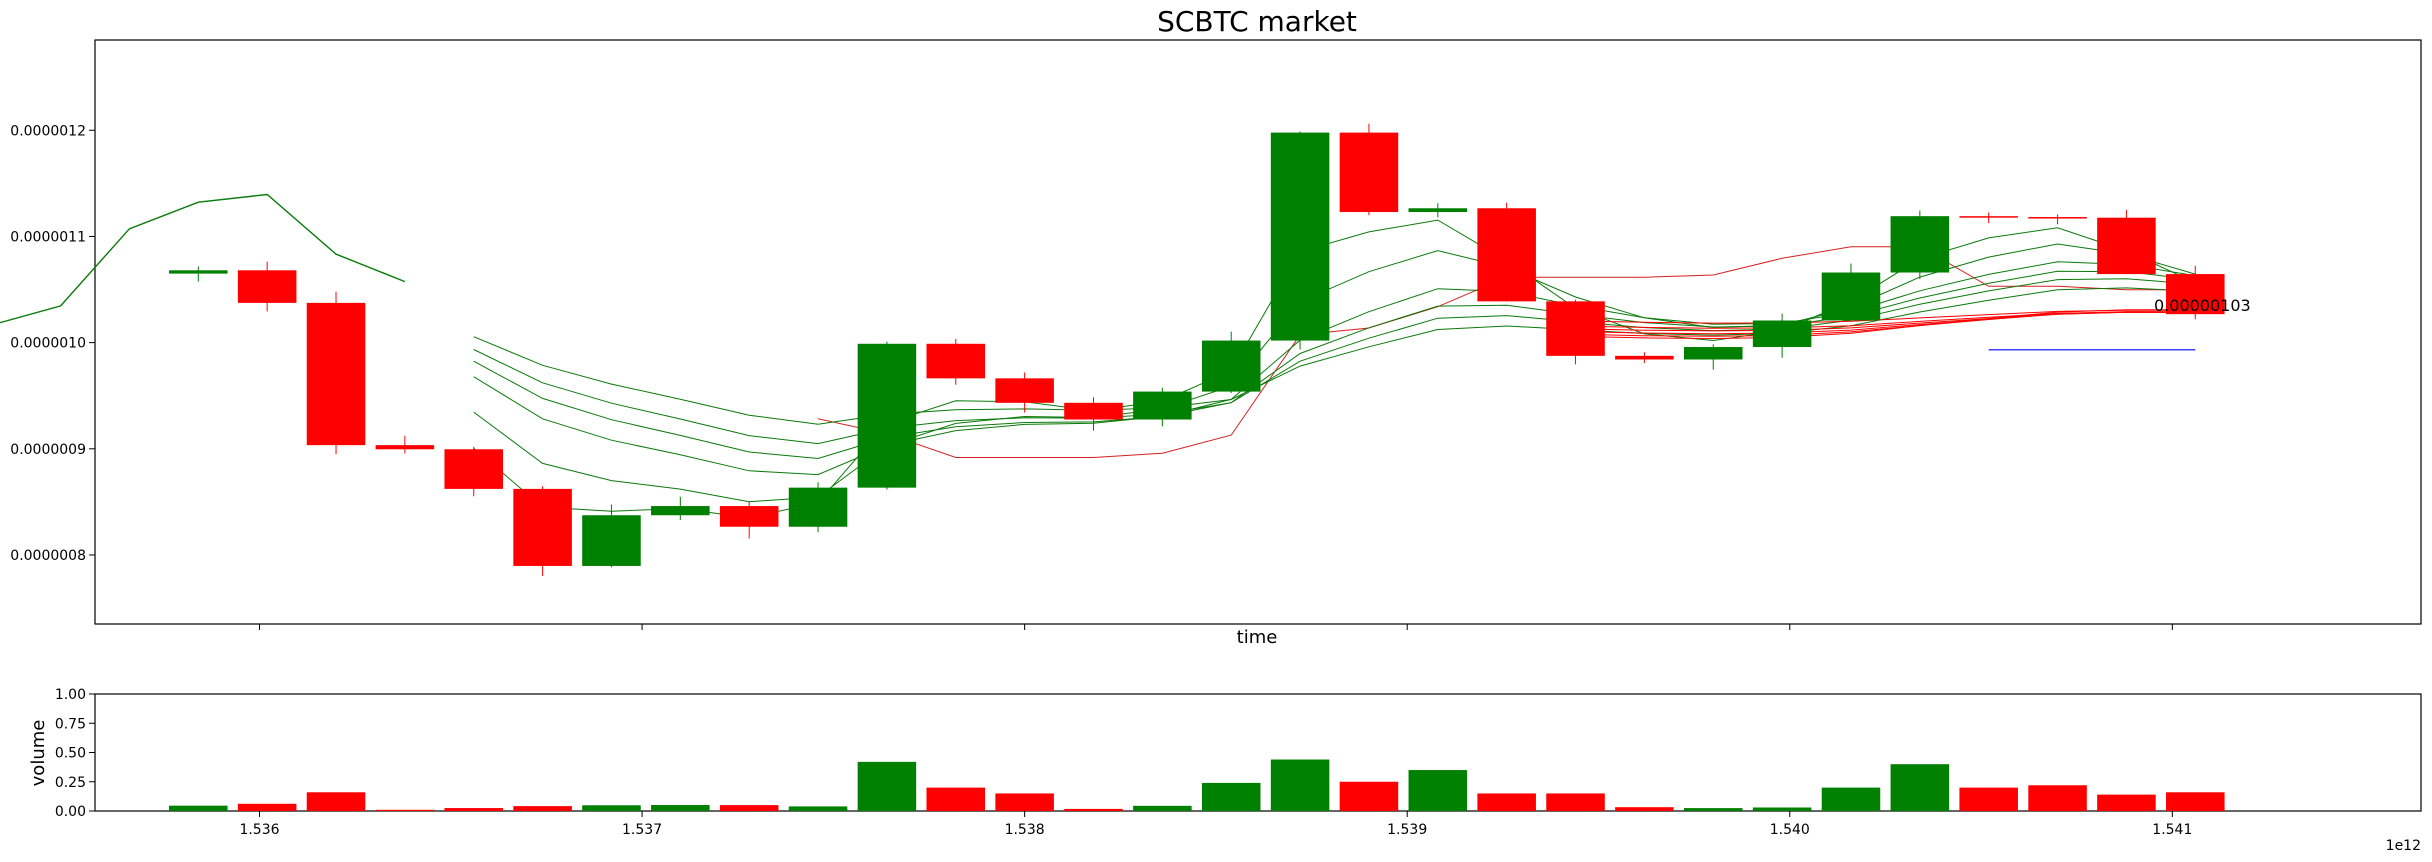 The image size is (2432, 862). I want to click on x-tick-label: 1.537, so click(642, 830).